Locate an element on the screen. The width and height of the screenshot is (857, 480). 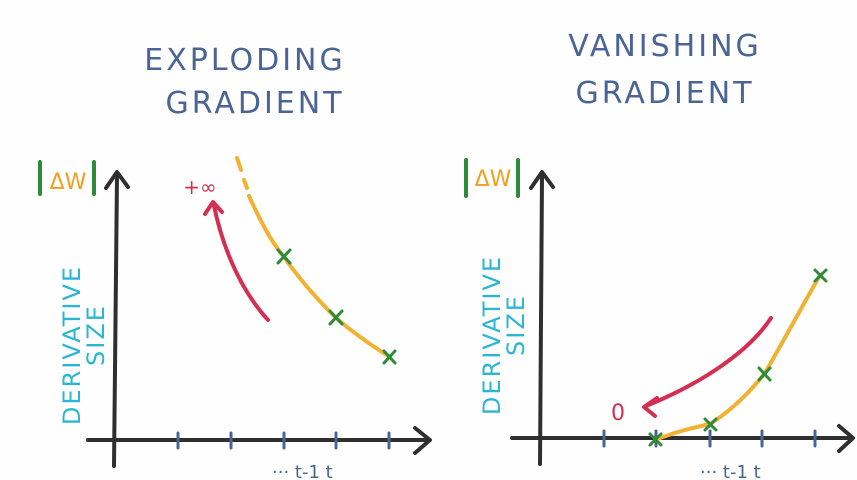
right-trend-arrowhead is located at coordinates (650, 407).